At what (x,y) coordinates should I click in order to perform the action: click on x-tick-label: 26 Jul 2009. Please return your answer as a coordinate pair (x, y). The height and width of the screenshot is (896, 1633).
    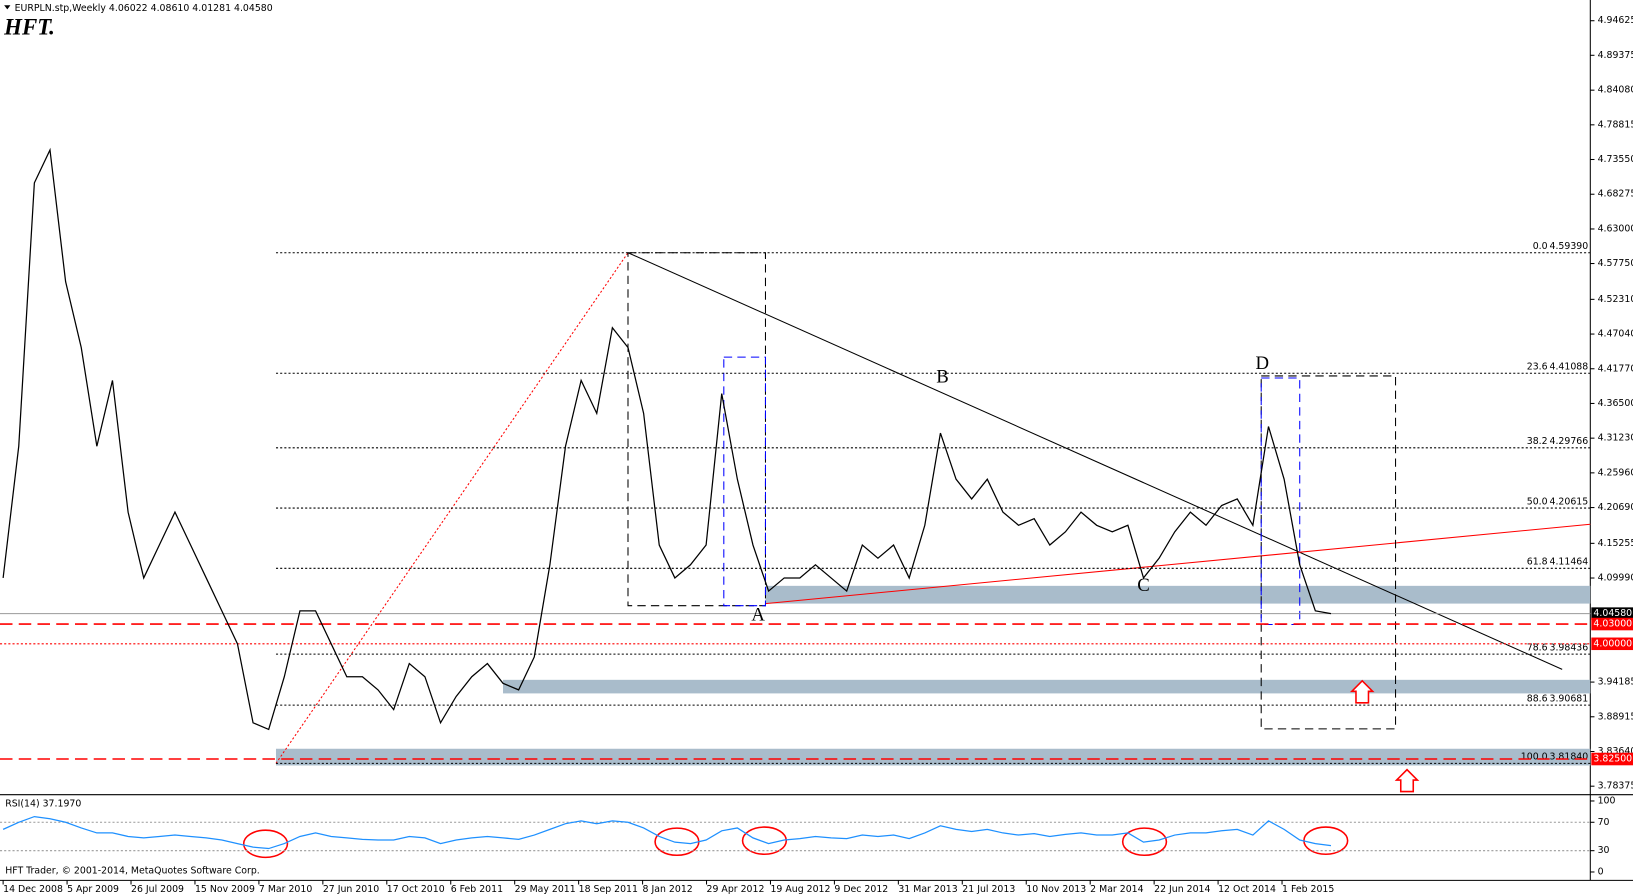
    Looking at the image, I should click on (157, 889).